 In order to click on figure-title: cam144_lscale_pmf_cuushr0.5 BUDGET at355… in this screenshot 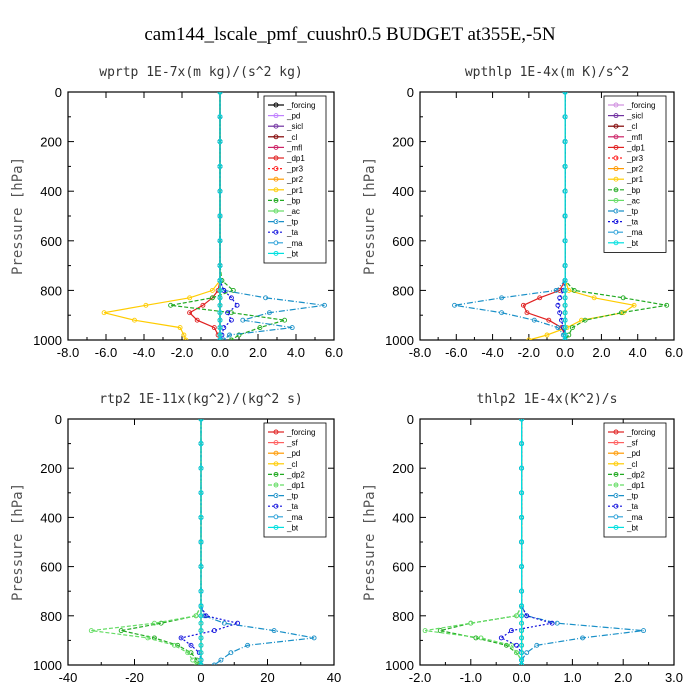, I will do `click(350, 34)`.